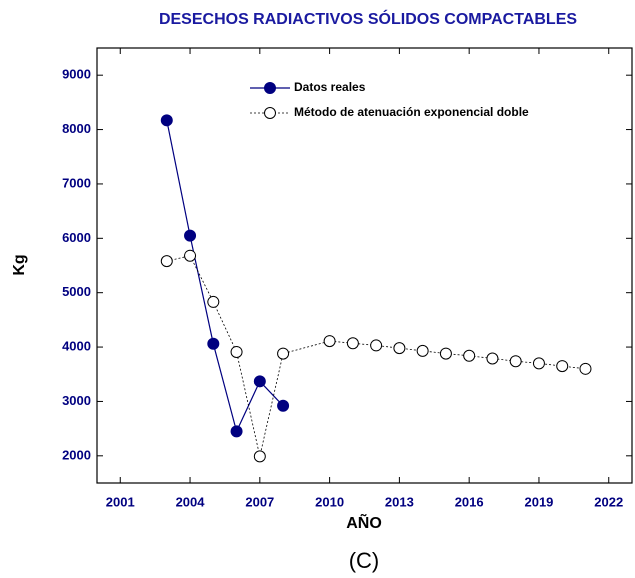 The width and height of the screenshot is (635, 578). I want to click on y-tick-label: 8000, so click(76, 128).